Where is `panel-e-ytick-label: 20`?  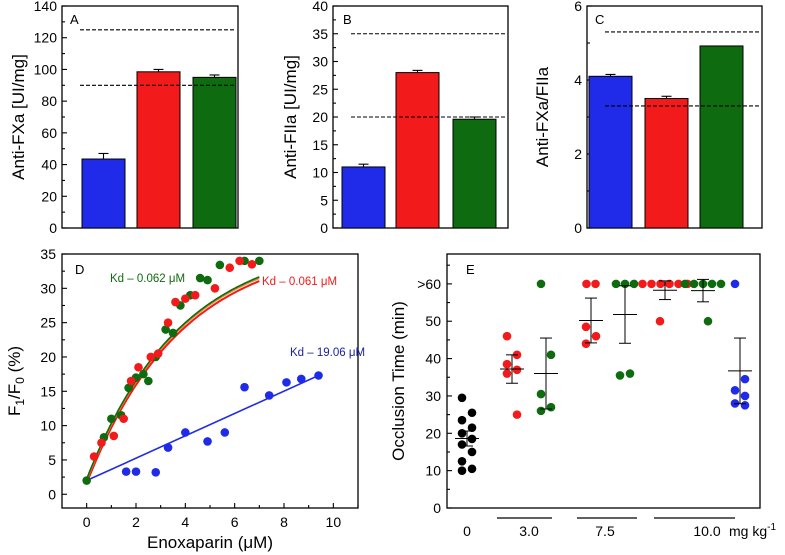 panel-e-ytick-label: 20 is located at coordinates (433, 433).